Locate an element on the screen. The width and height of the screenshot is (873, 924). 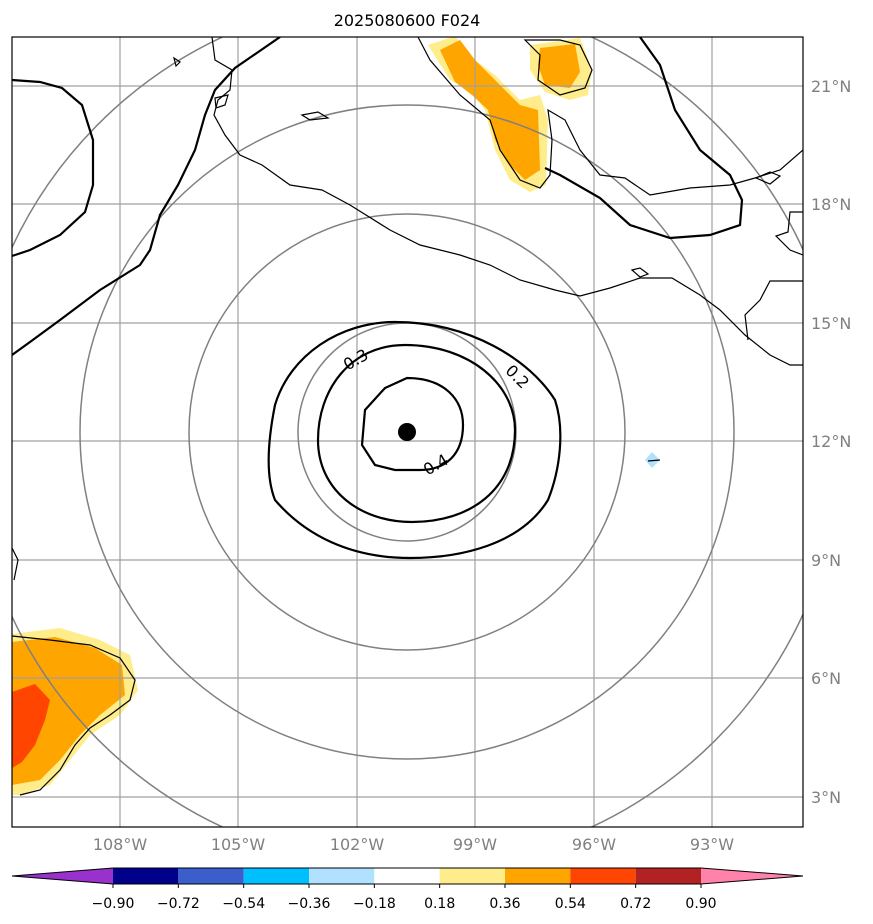
shaded-field-ne is located at coordinates (510, 114).